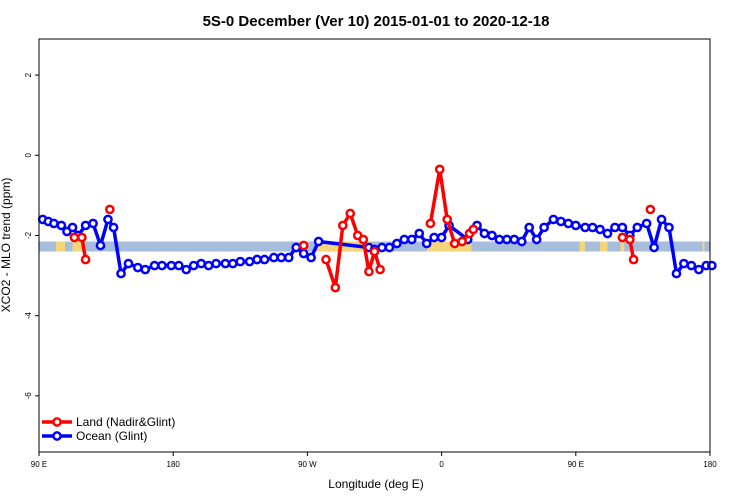 This screenshot has width=750, height=500. I want to click on y-tick-label: 0, so click(28, 155).